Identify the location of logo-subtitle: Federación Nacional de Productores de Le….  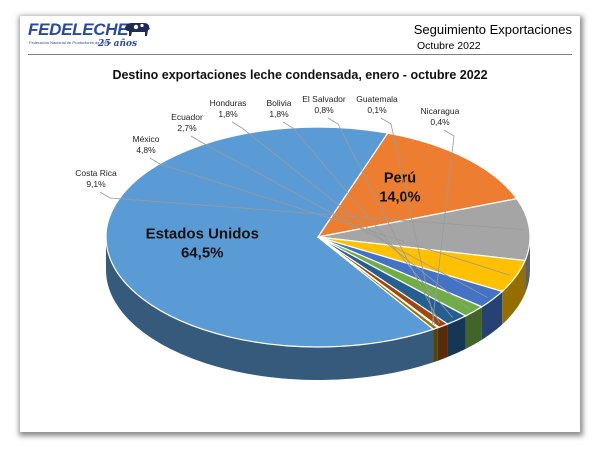
(70, 42).